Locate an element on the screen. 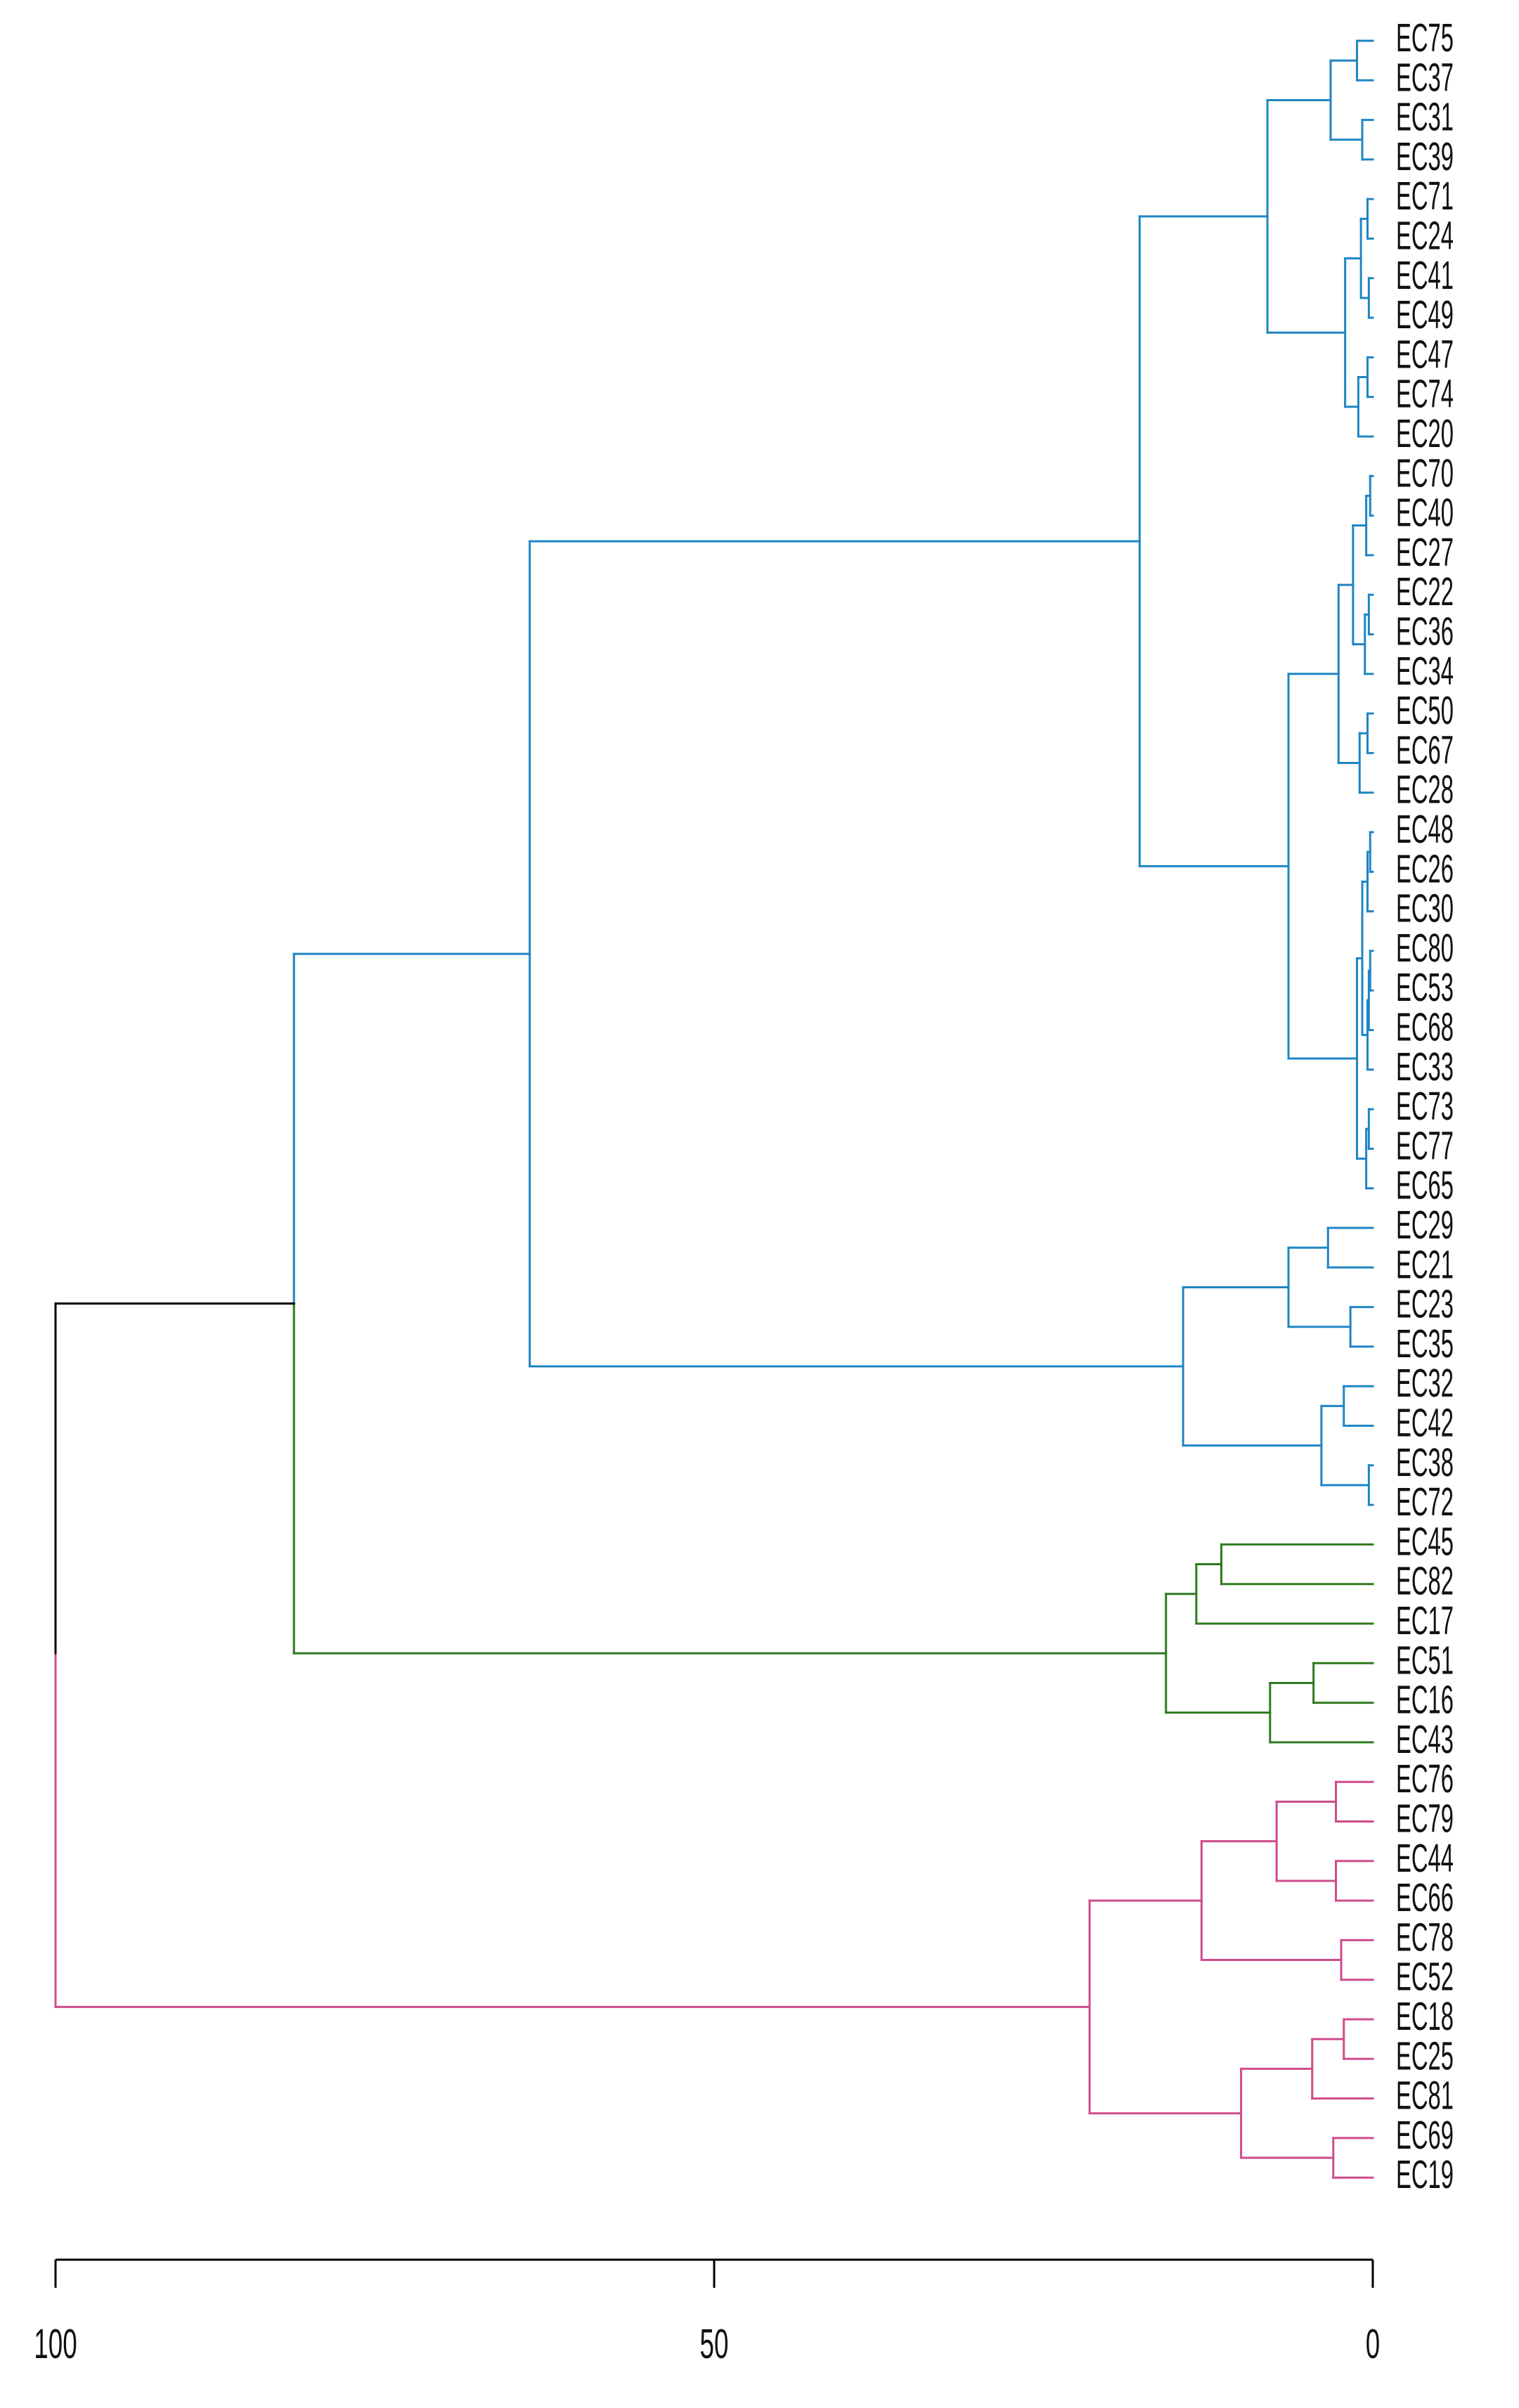  leaf-label-ec50: EC50 is located at coordinates (1425, 710).